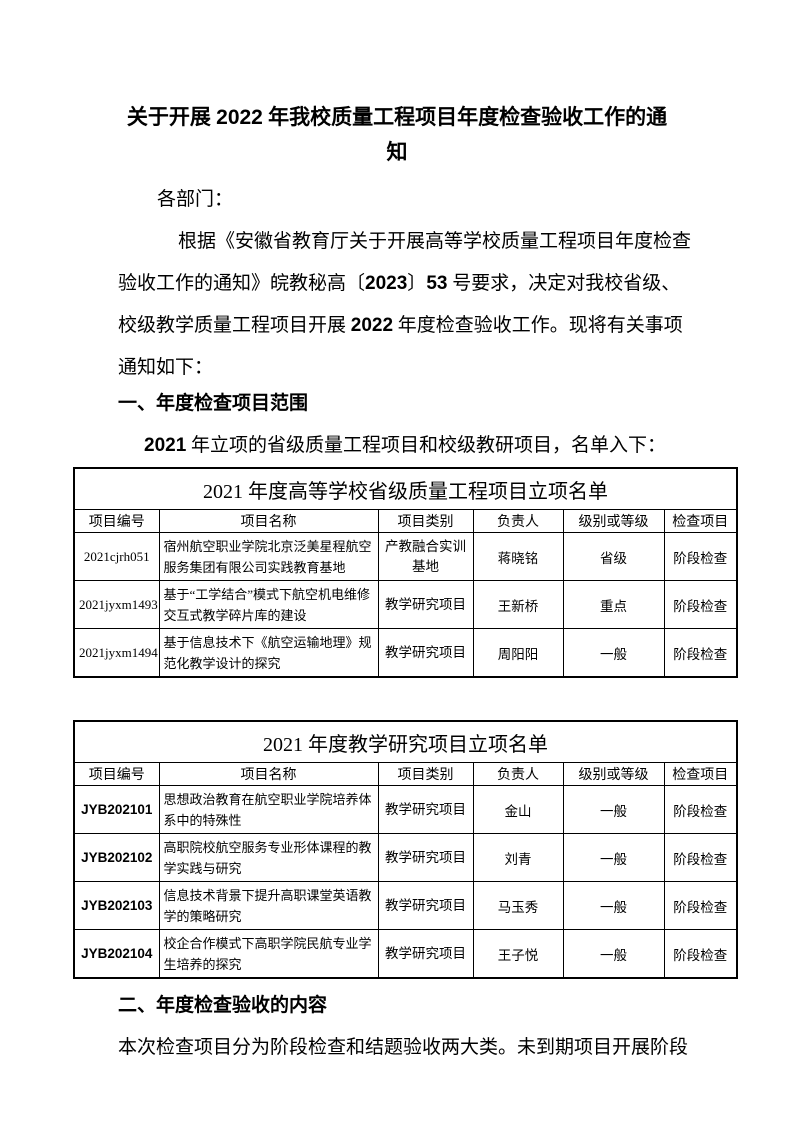  I want to click on cell-project-name: 高职院校航空服务专业形体课程的教学实践与研究, so click(268, 857).